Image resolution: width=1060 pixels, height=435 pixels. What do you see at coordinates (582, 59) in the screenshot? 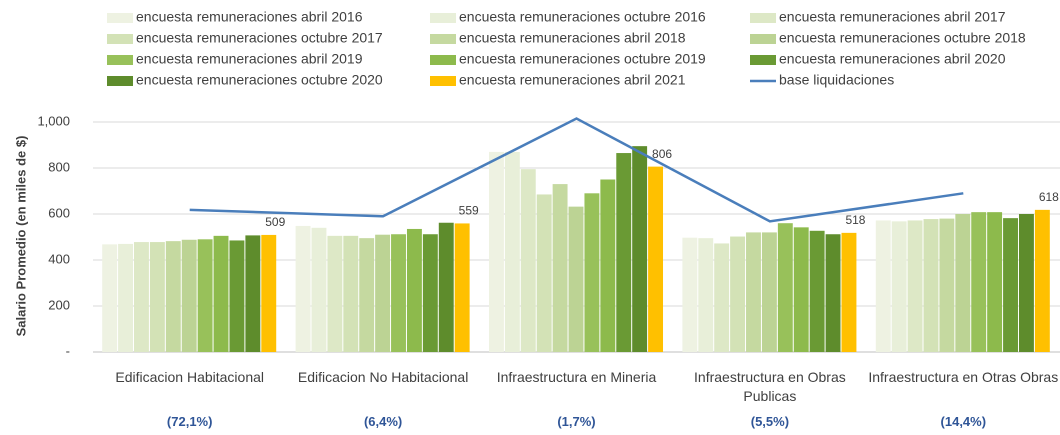
I see `legend-label: encuesta remuneraciones octubre 2019` at bounding box center [582, 59].